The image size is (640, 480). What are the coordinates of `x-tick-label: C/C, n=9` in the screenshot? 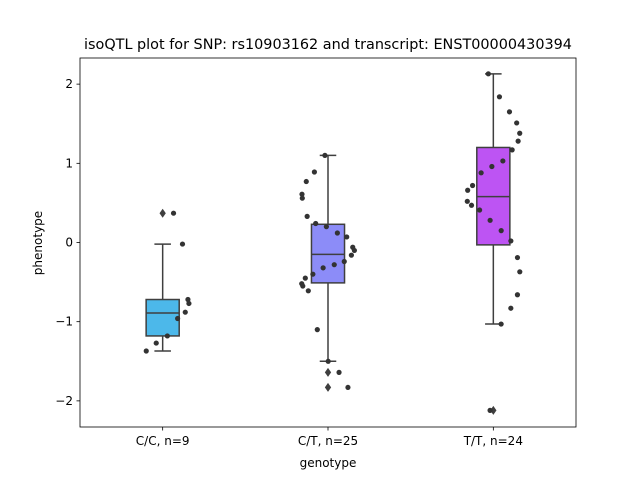 It's located at (163, 441).